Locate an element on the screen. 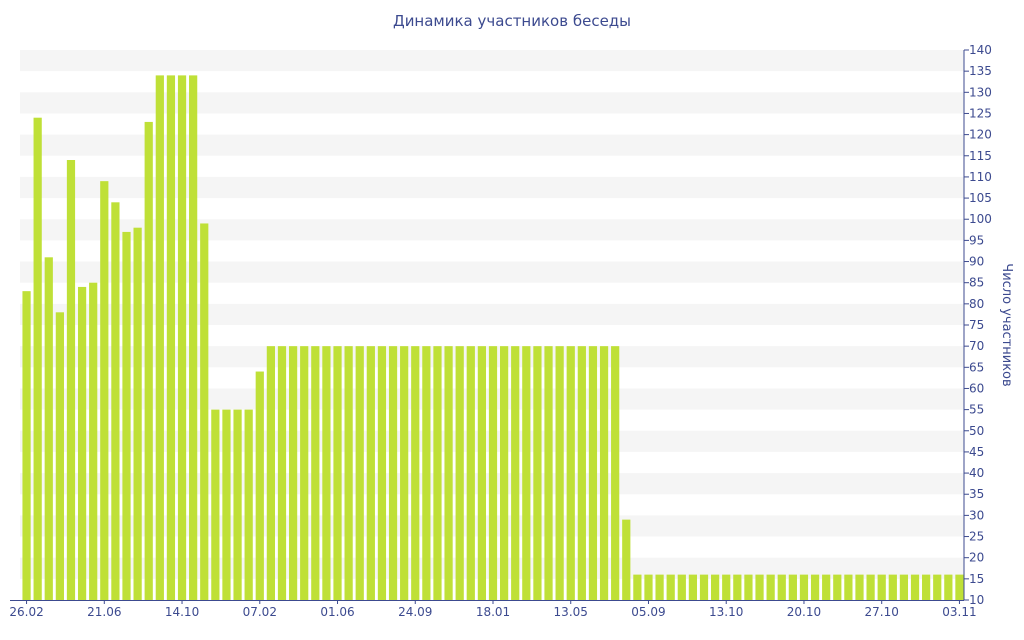 Image resolution: width=1024 pixels, height=640 pixels. y-tick-label: 140 is located at coordinates (980, 50).